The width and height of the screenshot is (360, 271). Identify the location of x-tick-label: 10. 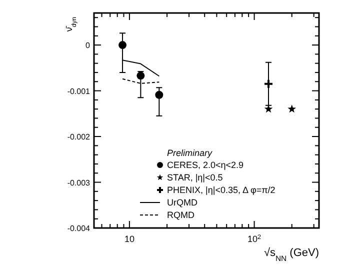
(129, 239).